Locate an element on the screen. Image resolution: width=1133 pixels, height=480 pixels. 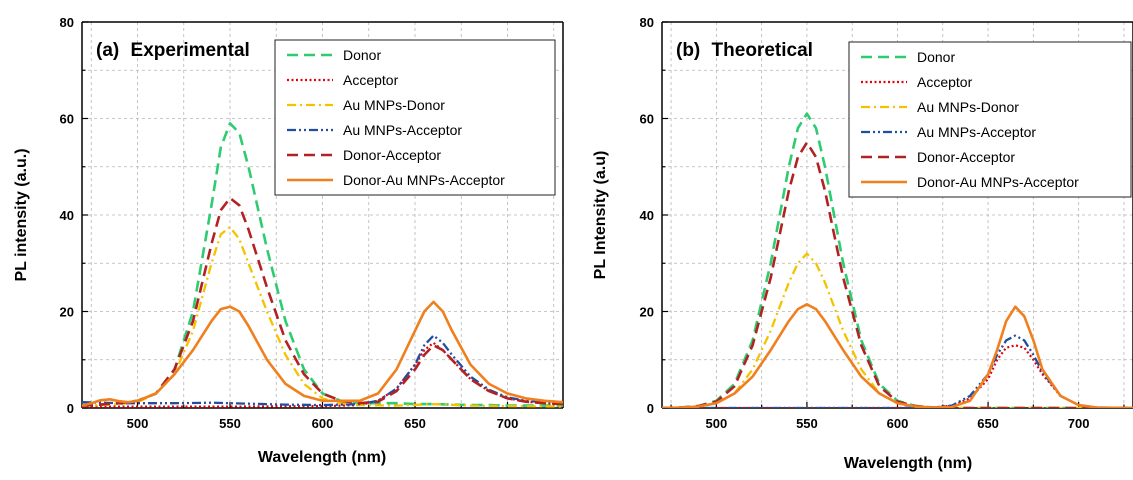
panel-title-theoretical: (b) Theoretical is located at coordinates (744, 50).